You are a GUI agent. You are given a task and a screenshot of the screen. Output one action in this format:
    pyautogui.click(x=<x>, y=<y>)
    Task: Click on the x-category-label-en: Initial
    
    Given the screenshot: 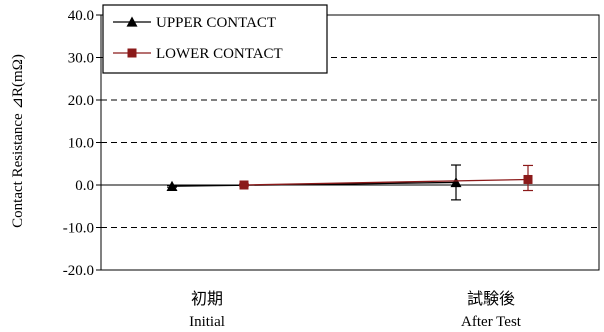 What is the action you would take?
    pyautogui.click(x=207, y=322)
    